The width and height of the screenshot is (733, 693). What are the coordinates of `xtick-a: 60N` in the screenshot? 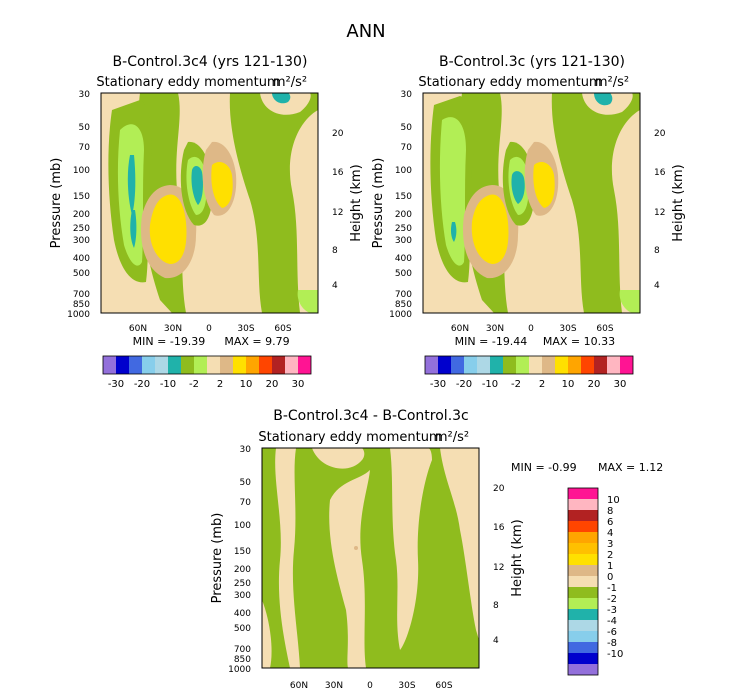 It's located at (138, 329).